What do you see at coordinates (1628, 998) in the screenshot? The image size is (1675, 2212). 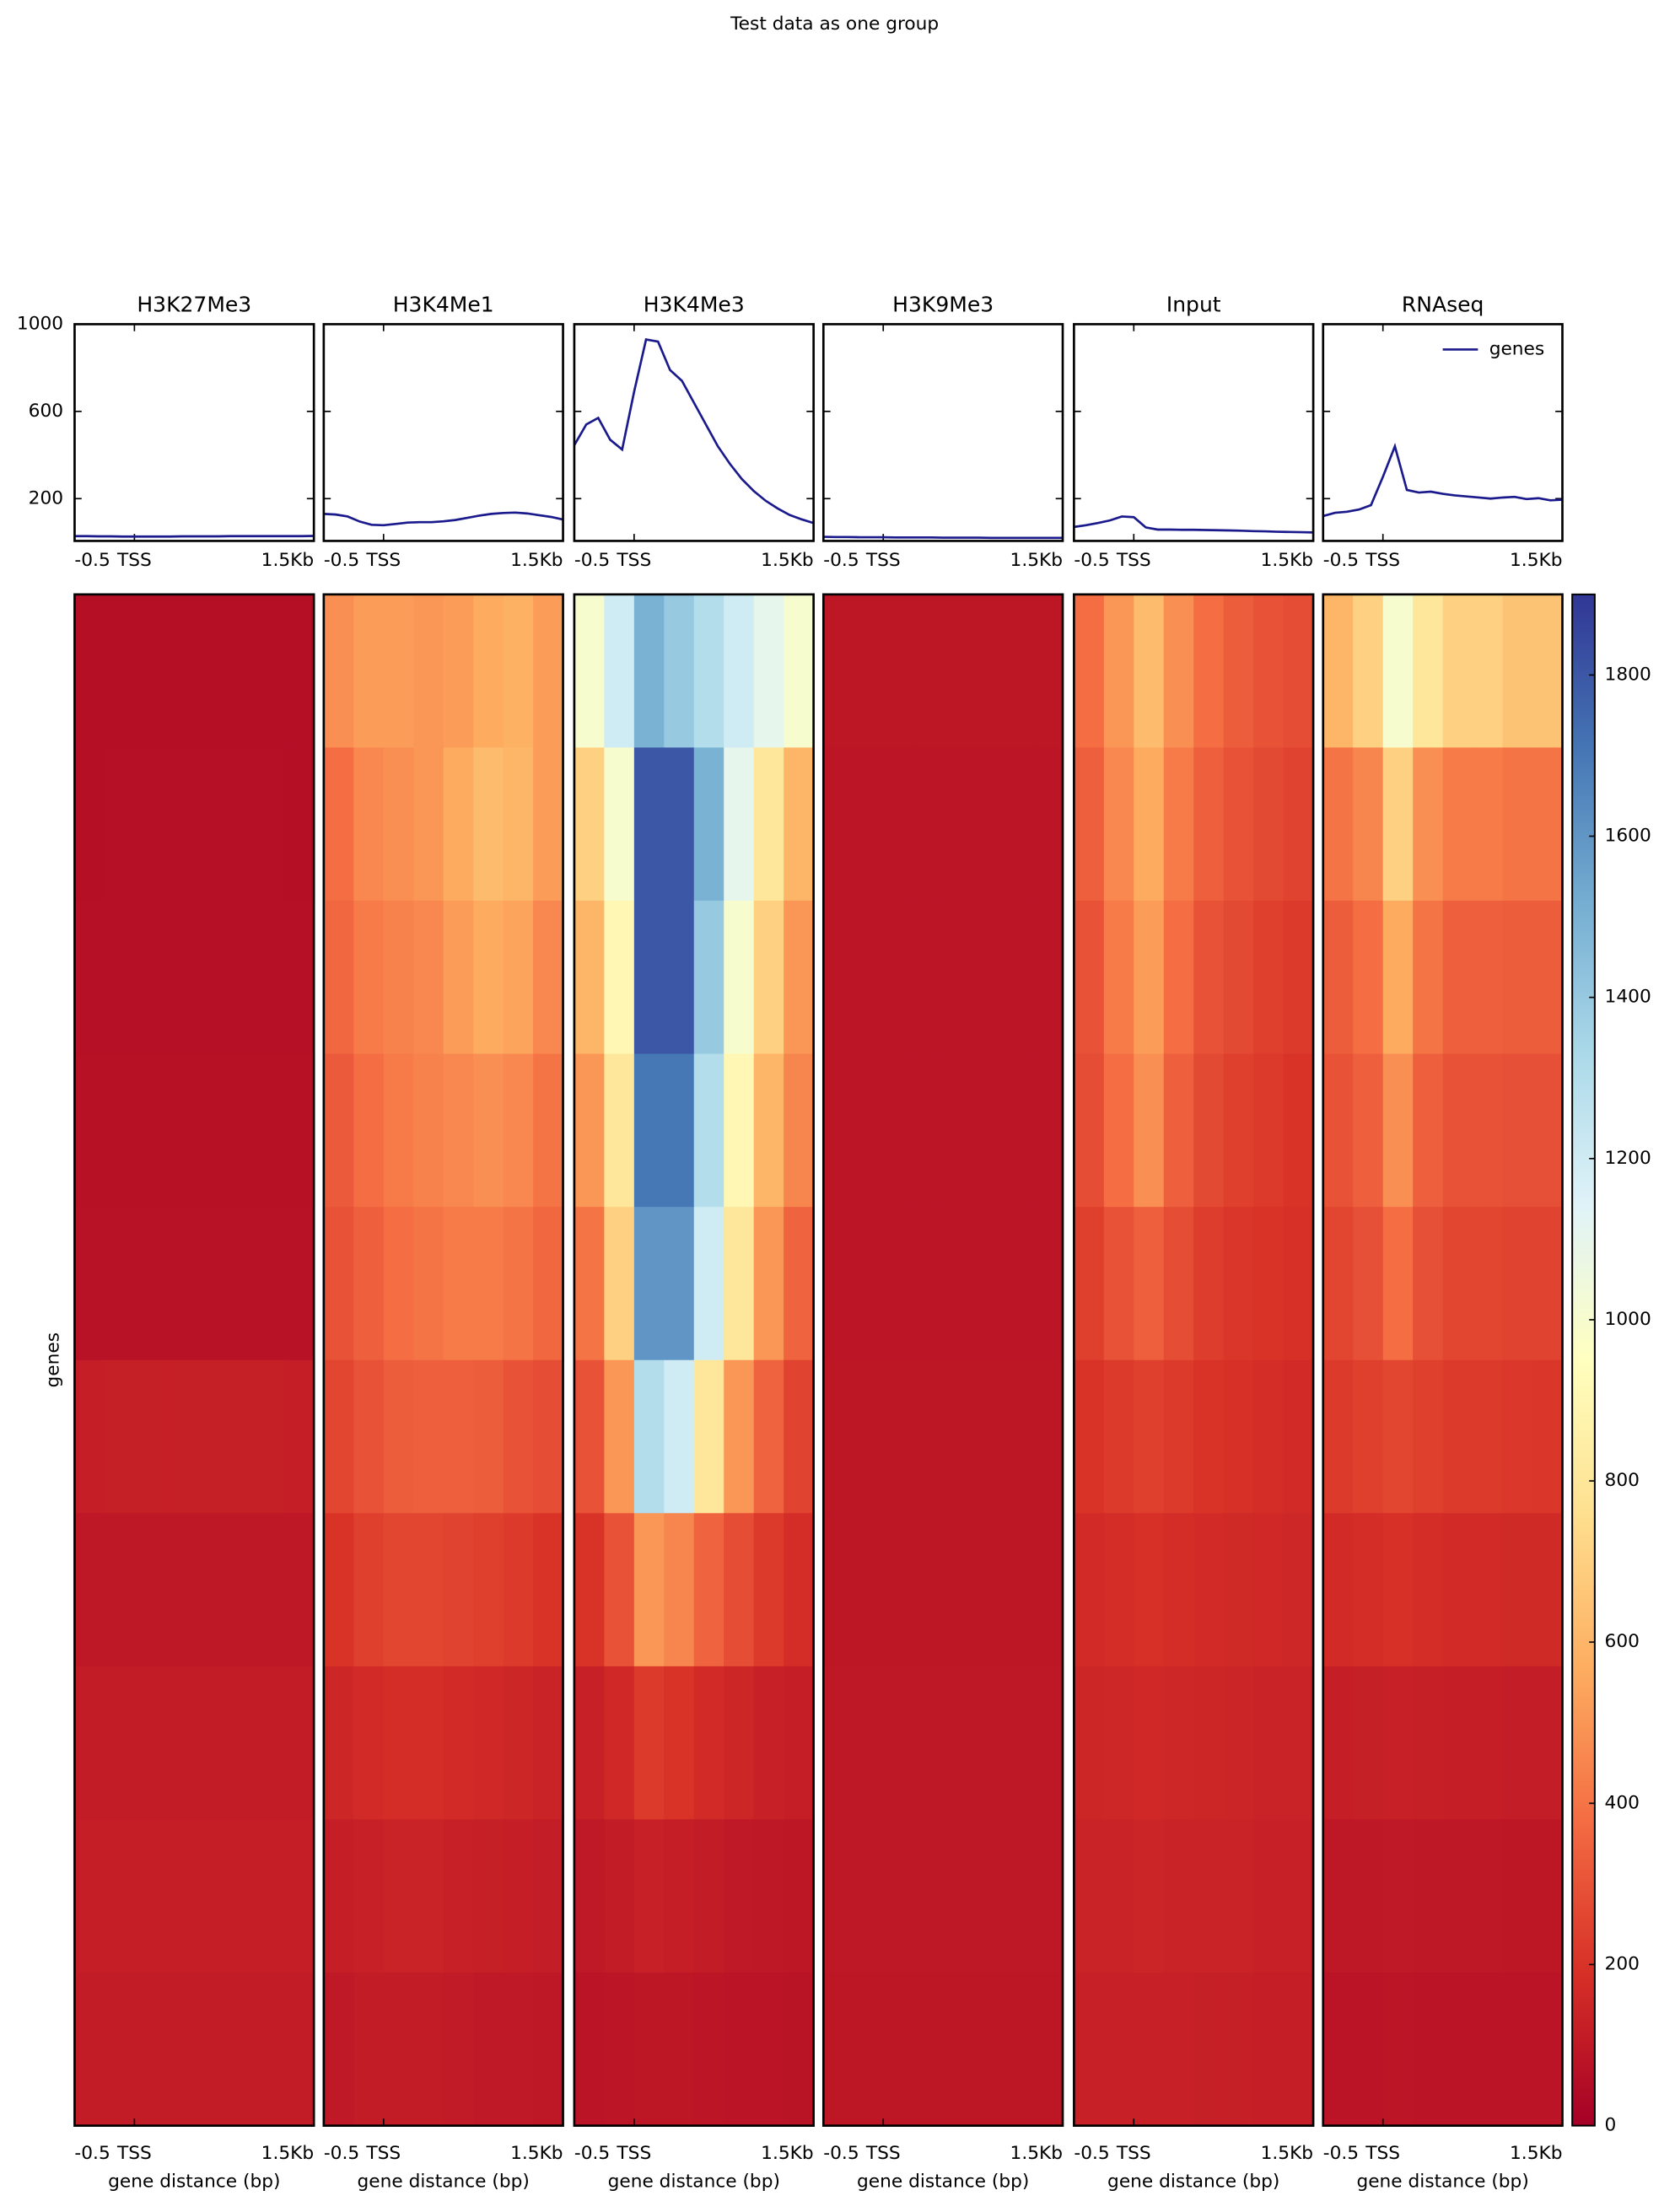 I see `colorbar-tick-label: 1400` at bounding box center [1628, 998].